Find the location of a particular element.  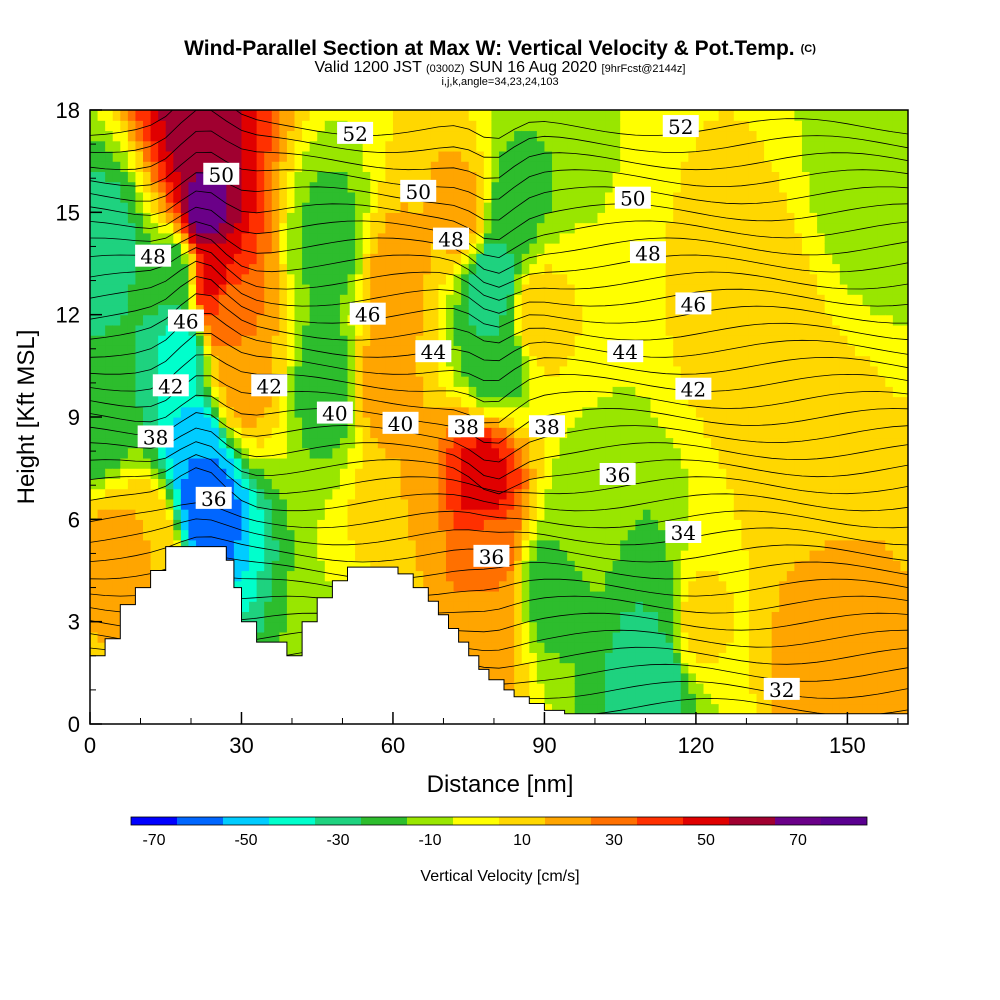

y-tick-label: 3 is located at coordinates (74, 622).